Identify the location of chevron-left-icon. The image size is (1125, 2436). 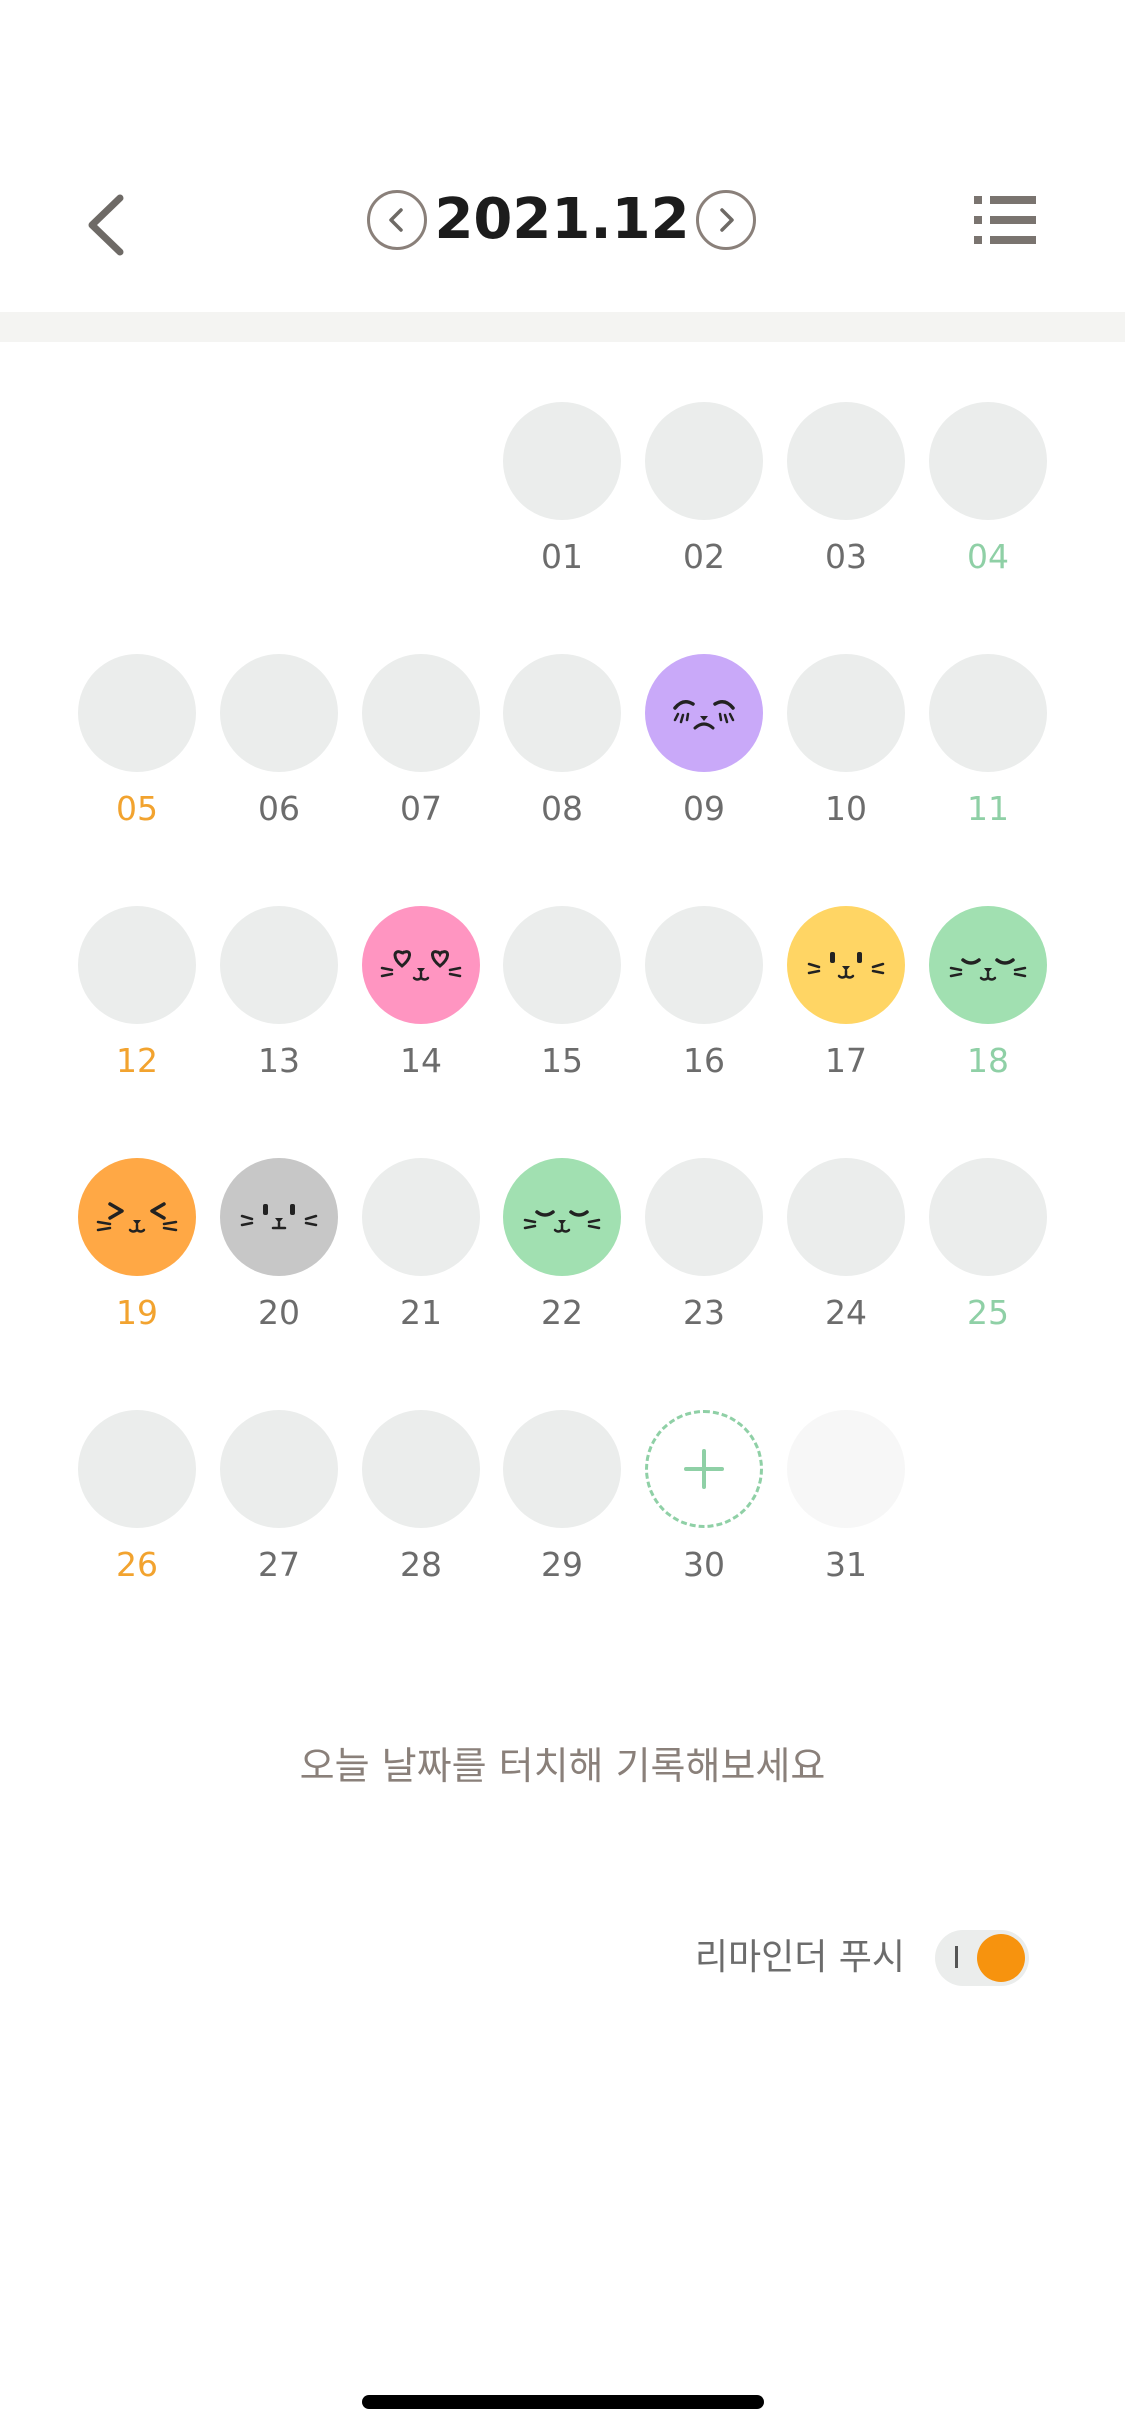
(106, 225).